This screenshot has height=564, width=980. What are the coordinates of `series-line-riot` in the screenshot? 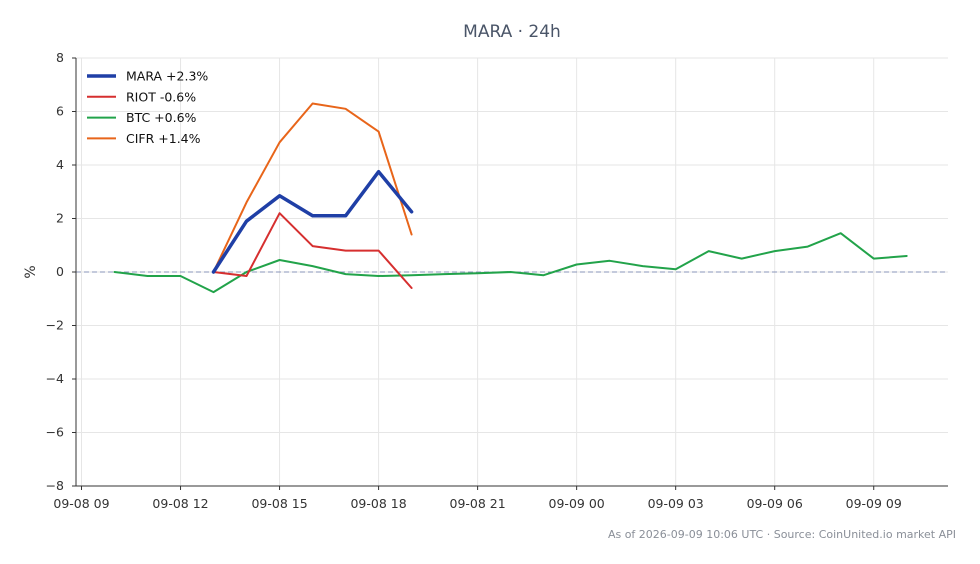 It's located at (312, 250).